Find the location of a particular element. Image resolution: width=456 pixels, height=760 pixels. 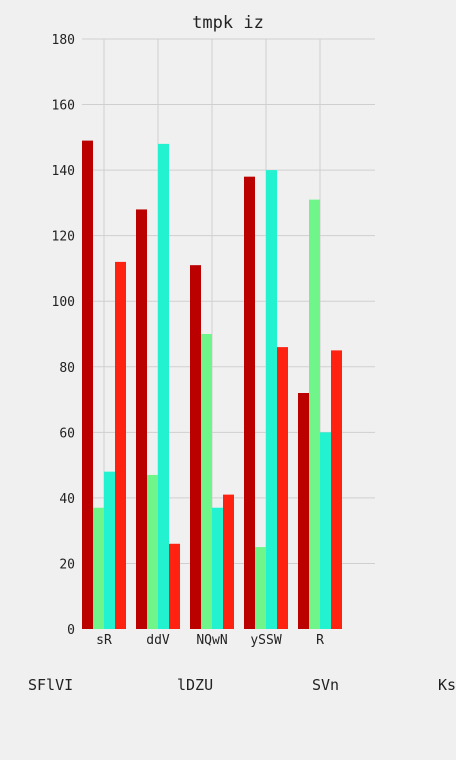

bar-Ks-R is located at coordinates (336, 489).